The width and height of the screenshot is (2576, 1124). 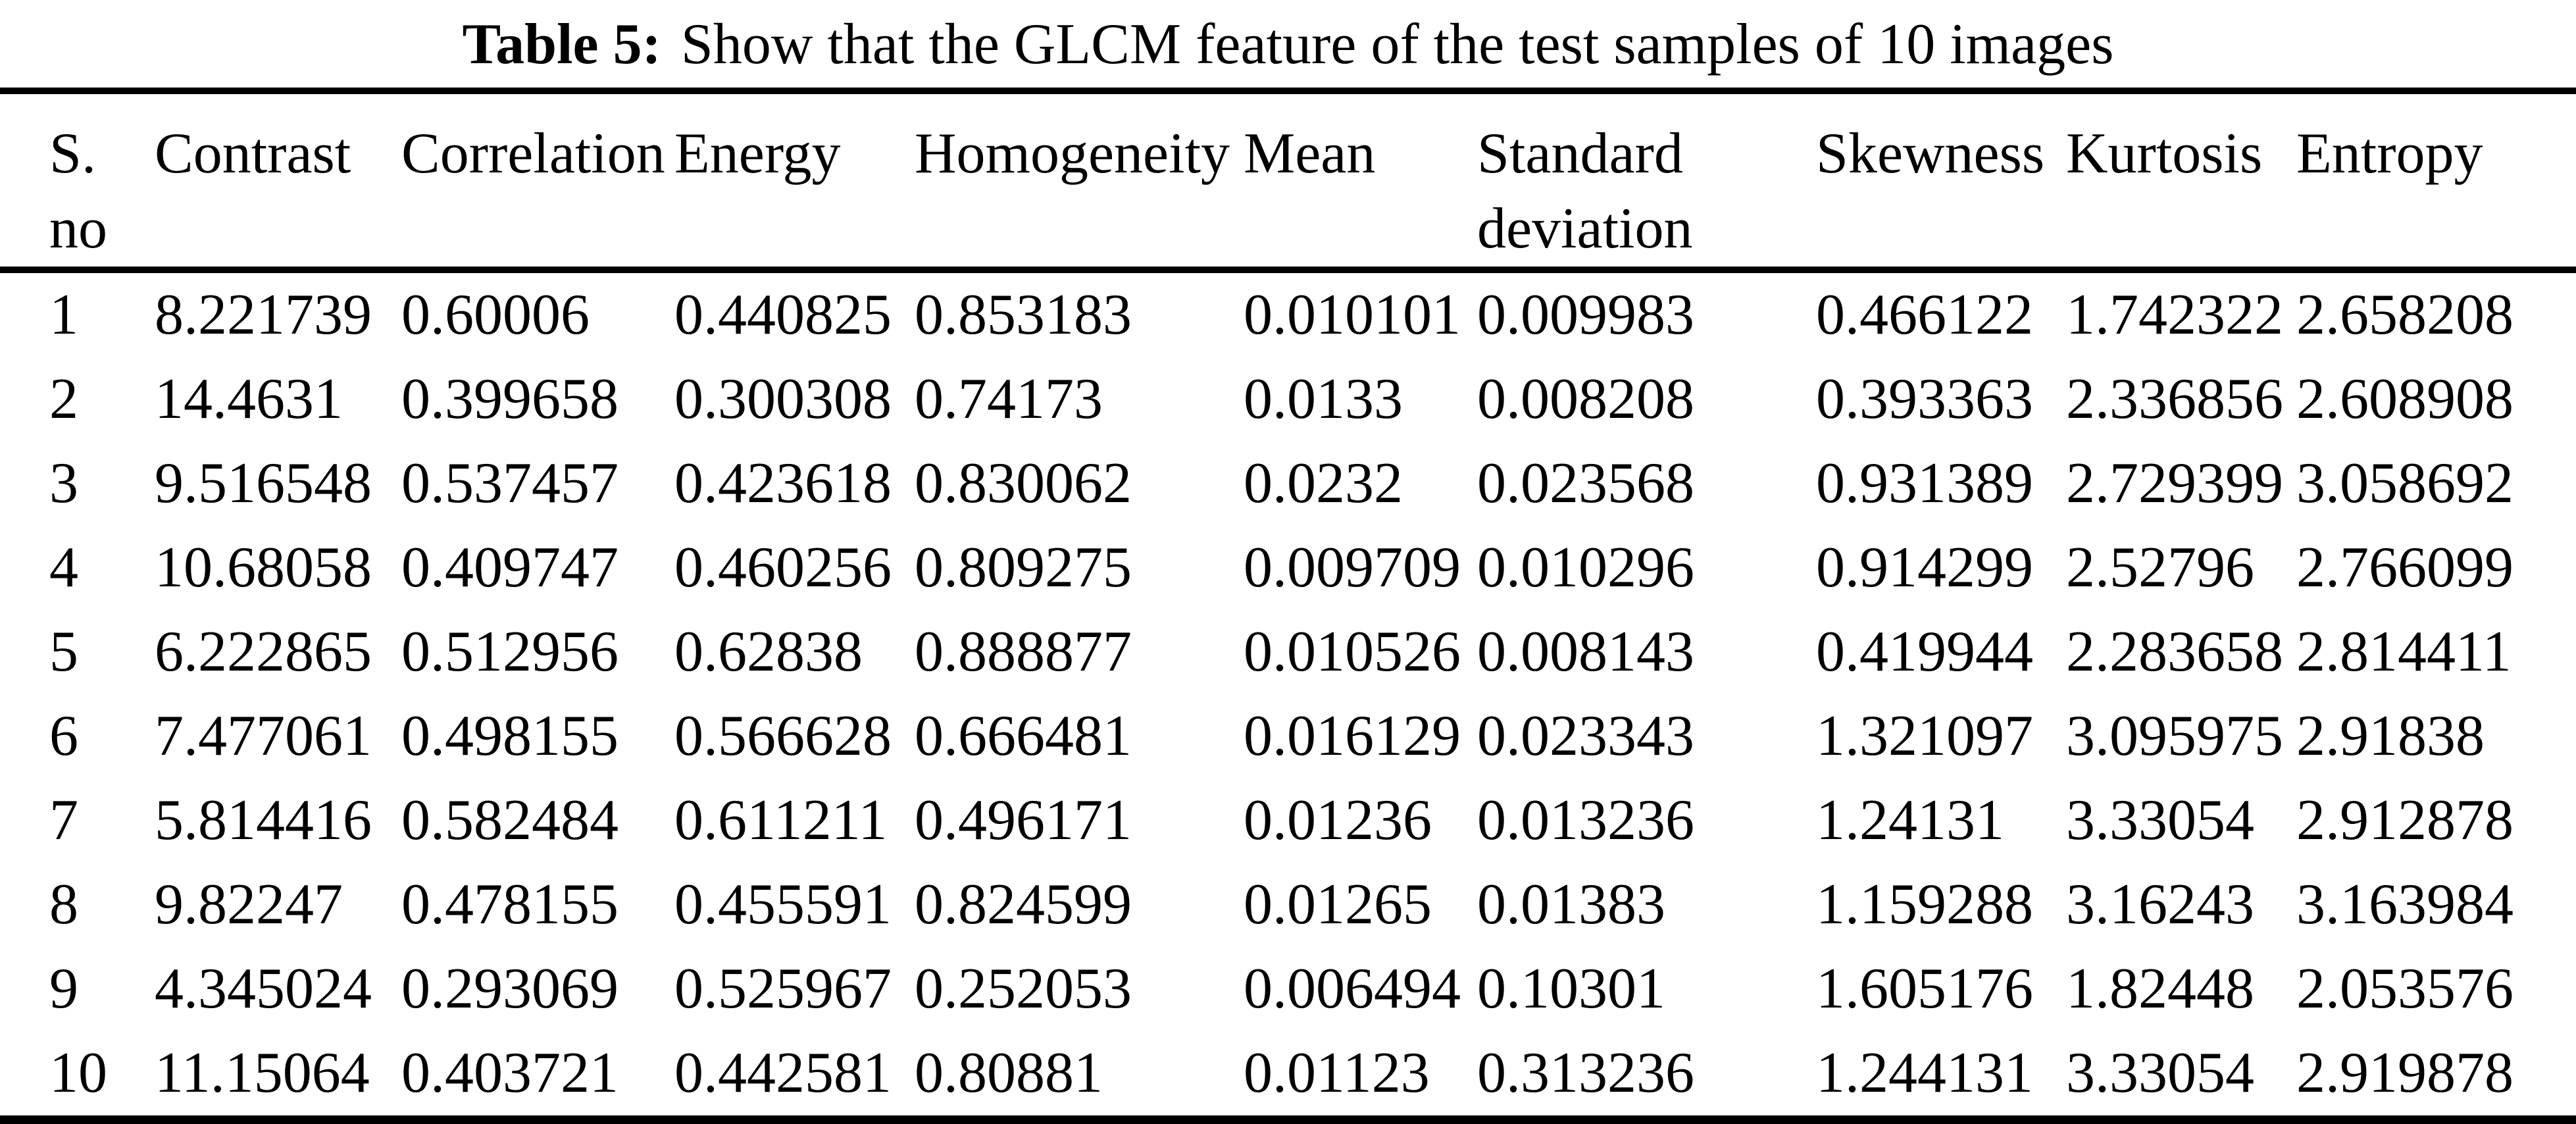 I want to click on table-cell: 0.01123, so click(x=1337, y=1073).